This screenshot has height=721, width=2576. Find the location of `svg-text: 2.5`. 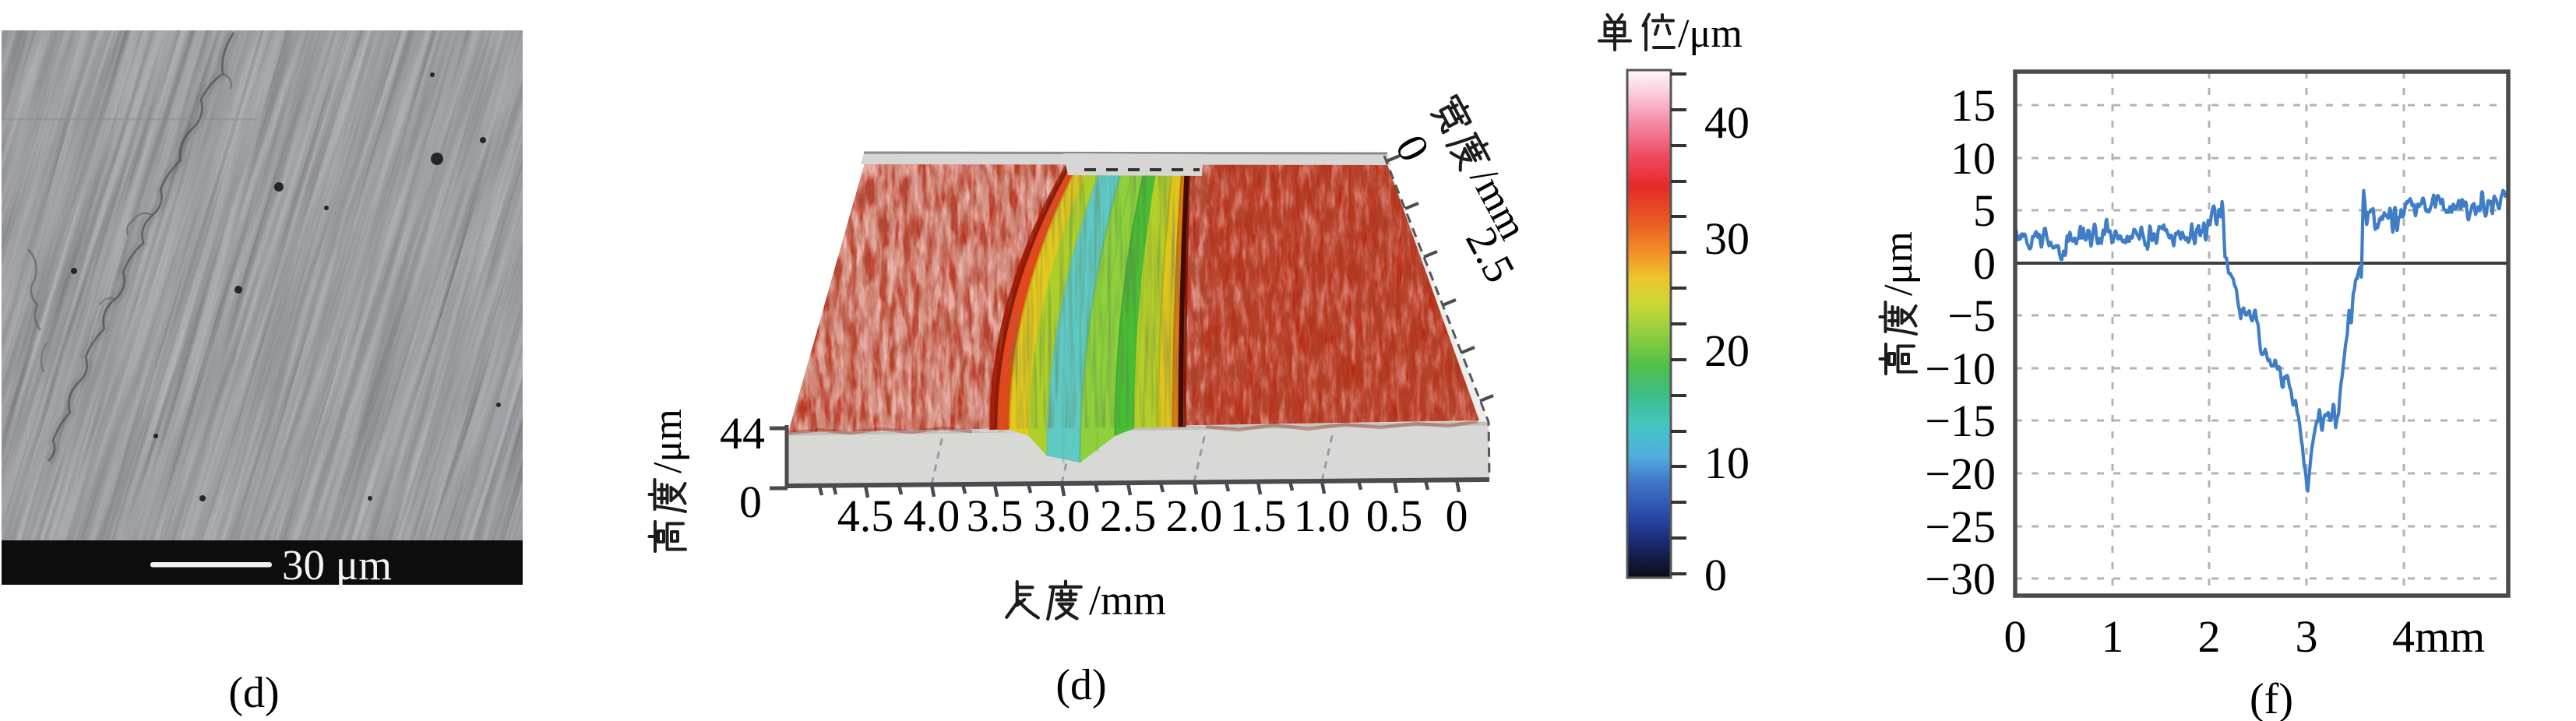

svg-text: 2.5 is located at coordinates (1128, 516).